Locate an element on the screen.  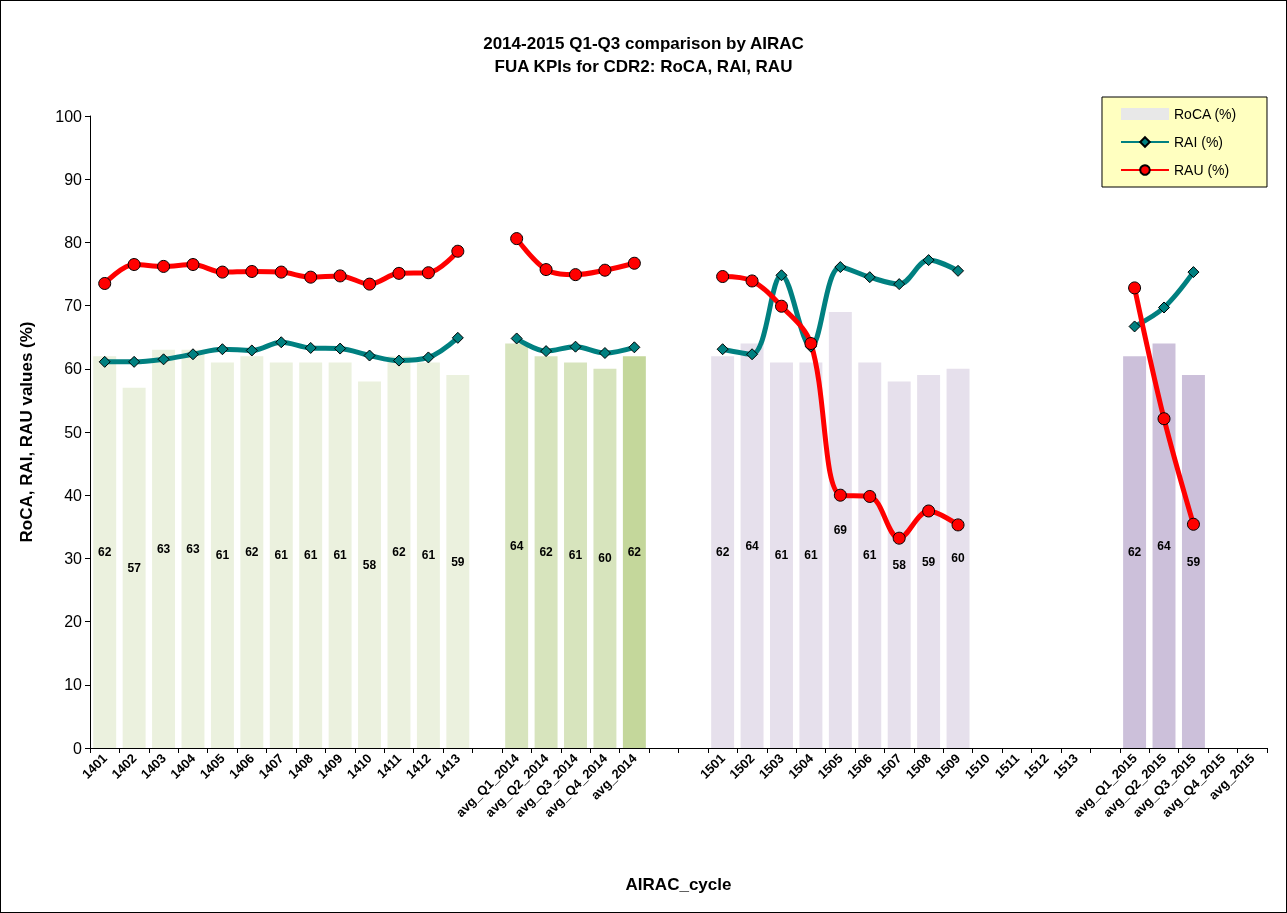
chart-subtitle: FUA KPIs for CDR2: RoCA, RAI, RAU is located at coordinates (643, 66).